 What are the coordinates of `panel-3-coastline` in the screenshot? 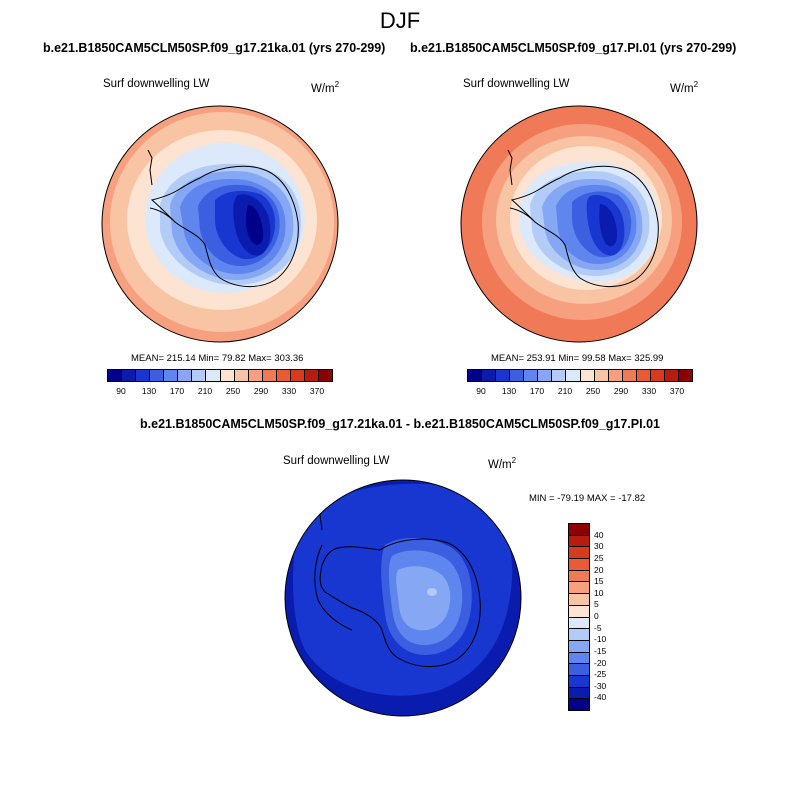 It's located at (400, 602).